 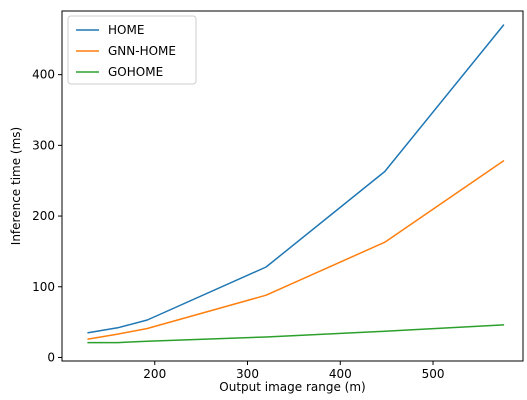 I want to click on legend-label: GNN-HOME, so click(x=142, y=51).